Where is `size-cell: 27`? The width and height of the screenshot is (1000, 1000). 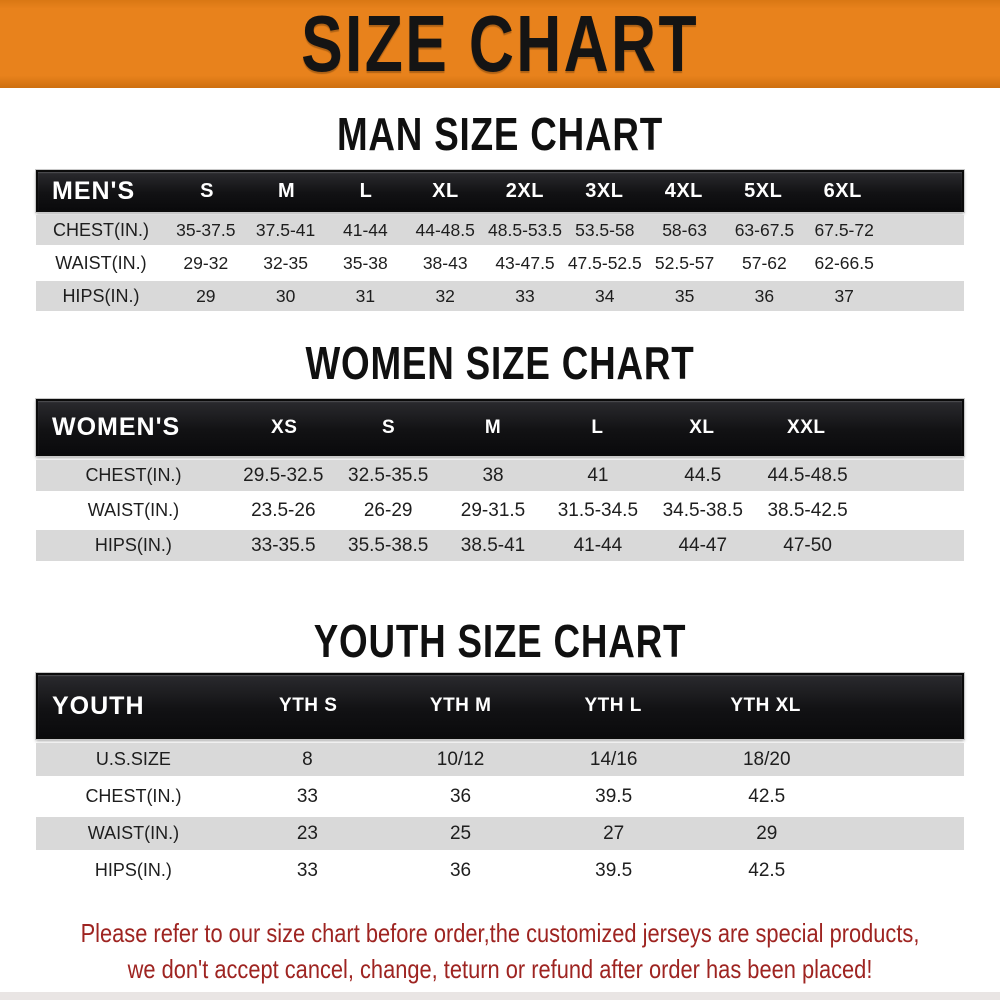 size-cell: 27 is located at coordinates (614, 833).